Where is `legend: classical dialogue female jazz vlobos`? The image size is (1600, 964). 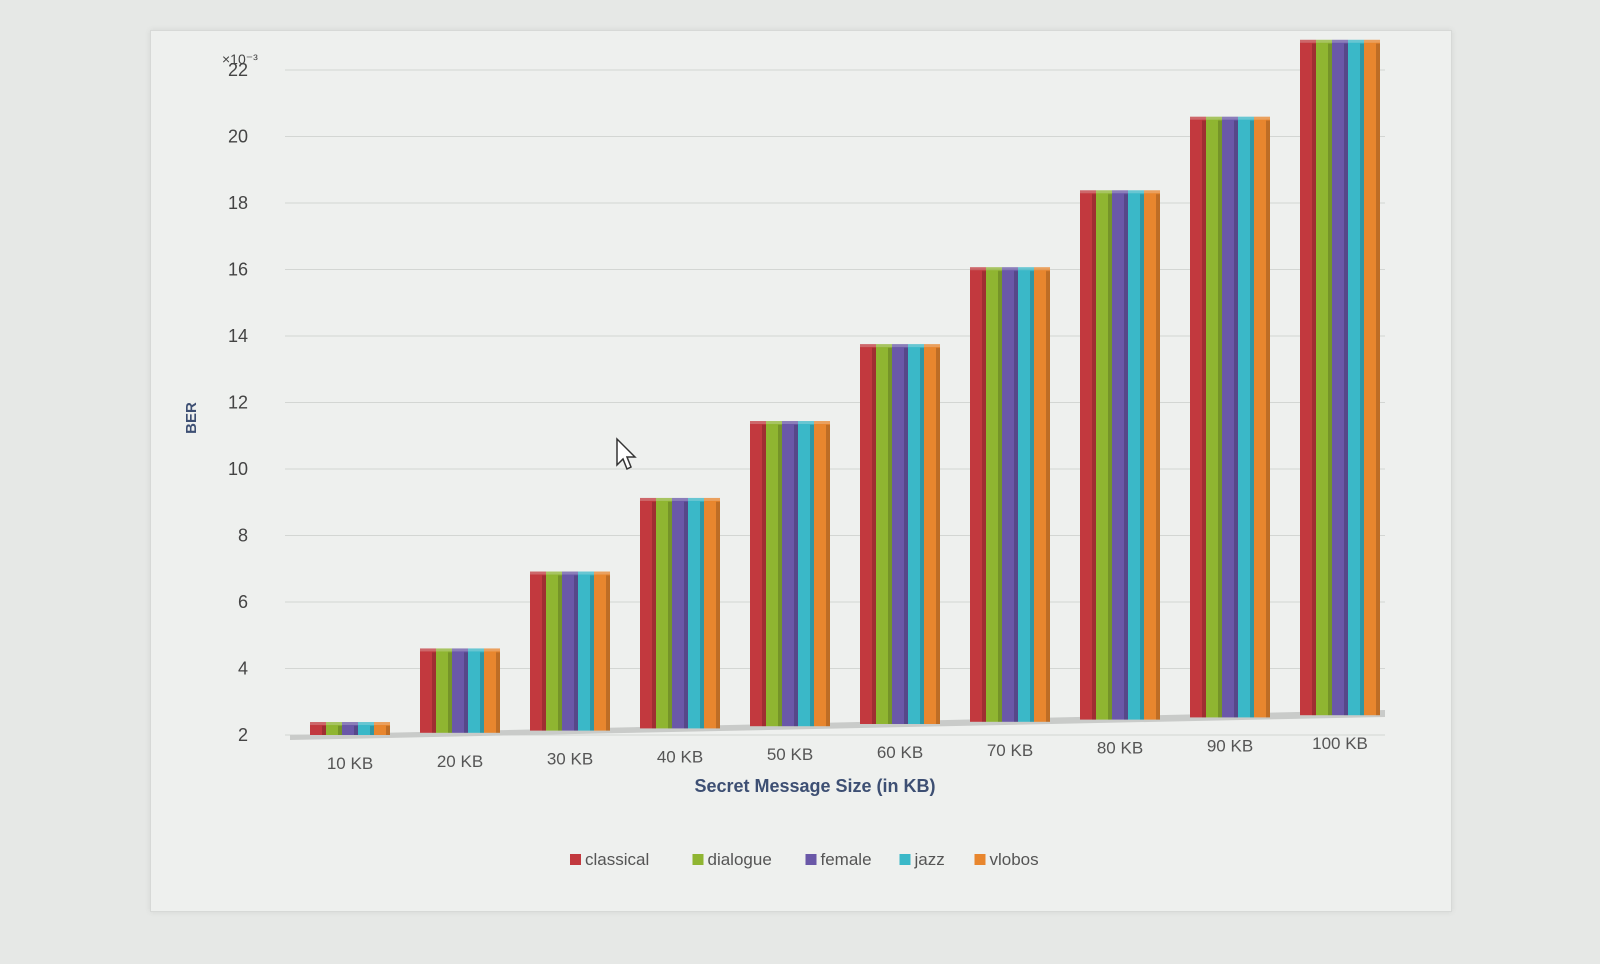
legend: classical dialogue female jazz vlobos is located at coordinates (804, 859).